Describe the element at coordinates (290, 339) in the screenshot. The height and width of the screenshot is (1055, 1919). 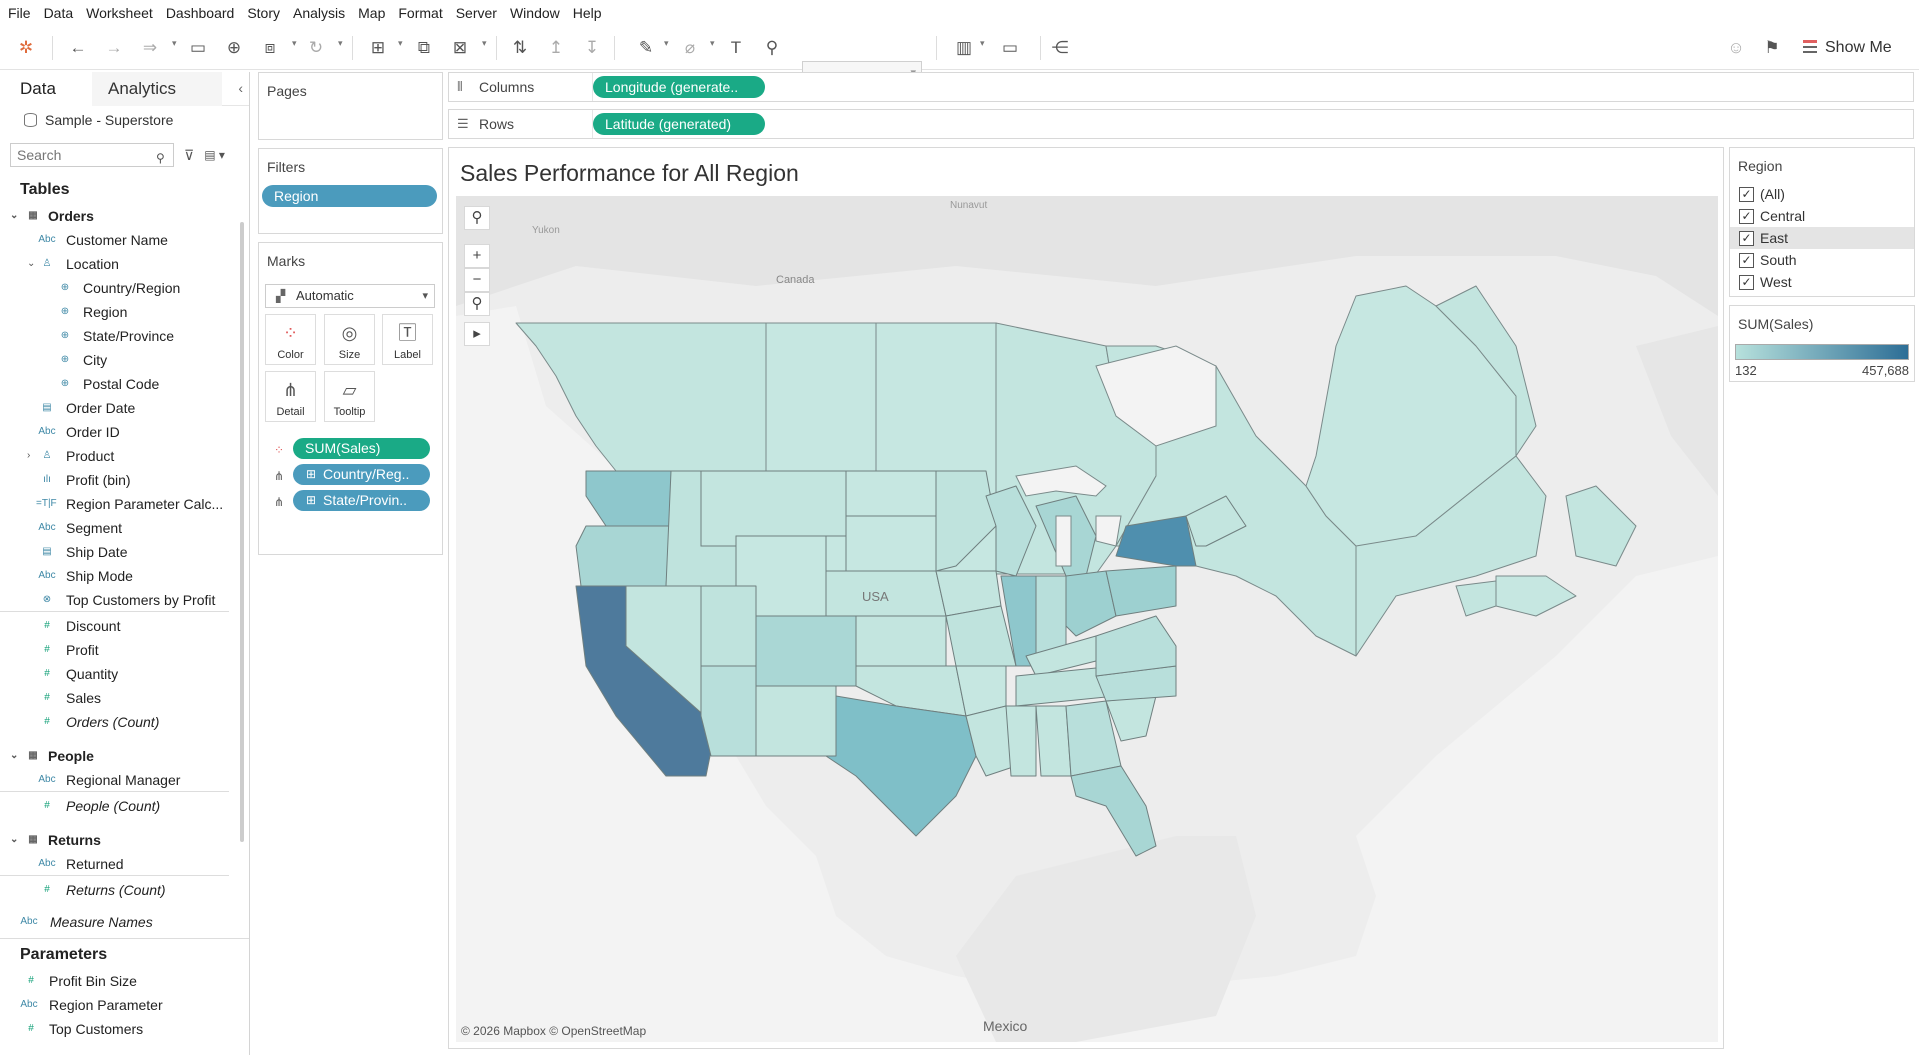
I see `marks-color-button: ⁘ Color` at that location.